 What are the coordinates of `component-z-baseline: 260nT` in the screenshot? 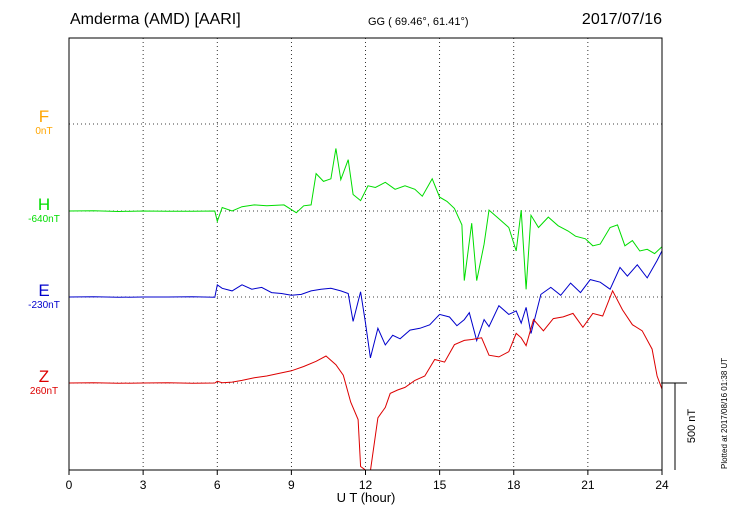 It's located at (44, 391).